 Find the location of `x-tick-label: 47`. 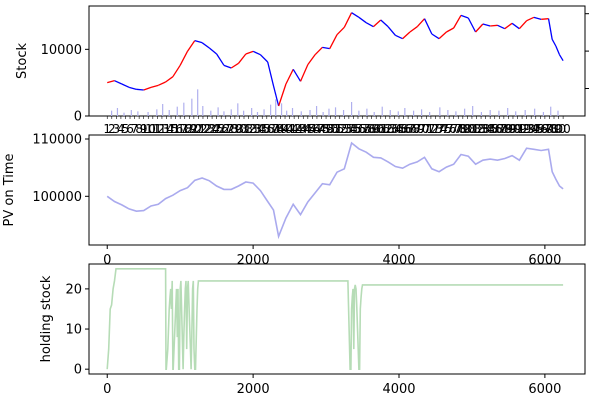

x-tick-label: 47 is located at coordinates (316, 129).